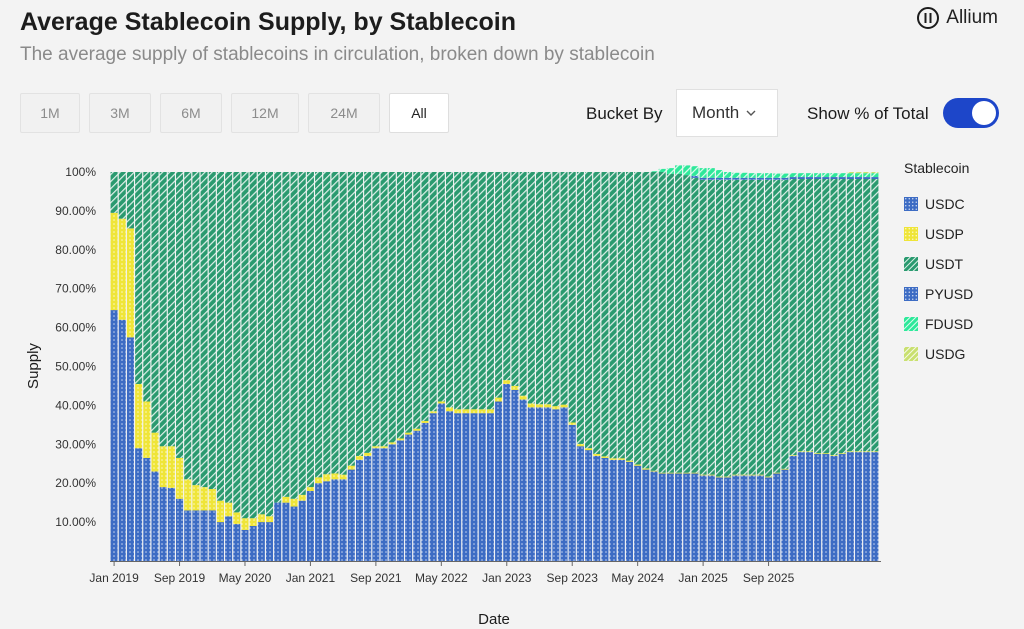 This screenshot has width=1024, height=629. I want to click on legend-item-usdp: USDP, so click(938, 234).